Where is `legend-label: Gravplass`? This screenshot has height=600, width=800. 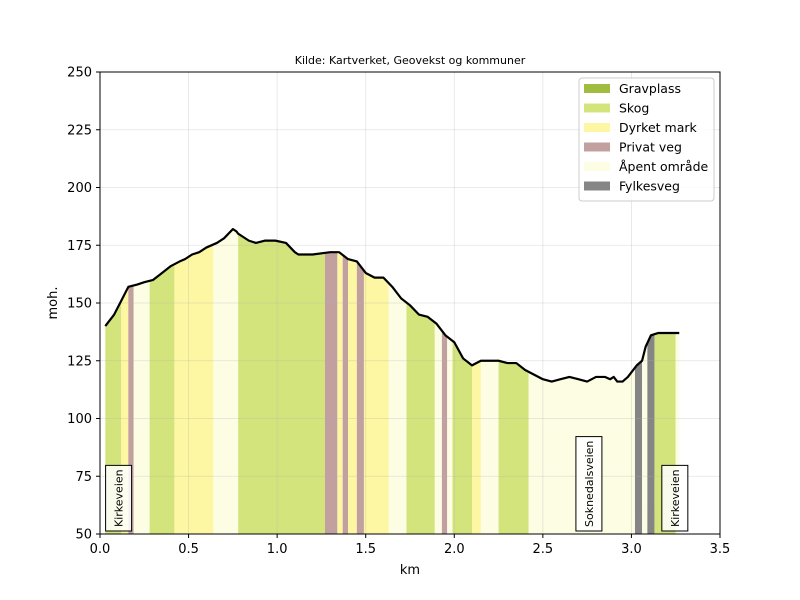 legend-label: Gravplass is located at coordinates (650, 88).